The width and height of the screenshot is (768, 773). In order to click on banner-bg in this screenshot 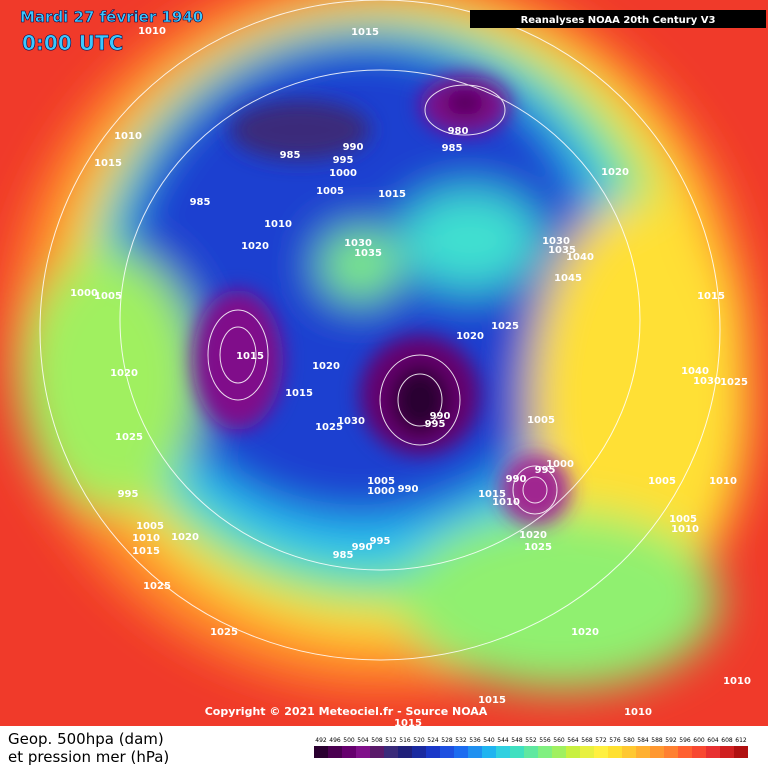, I will do `click(618, 19)`.